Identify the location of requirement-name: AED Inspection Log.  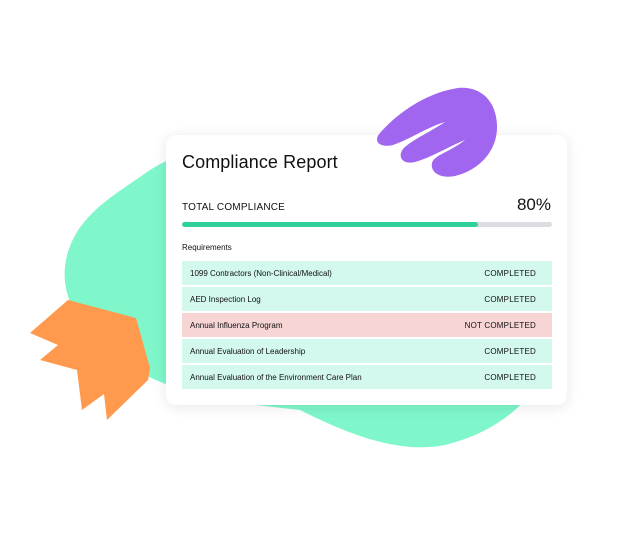
(225, 299).